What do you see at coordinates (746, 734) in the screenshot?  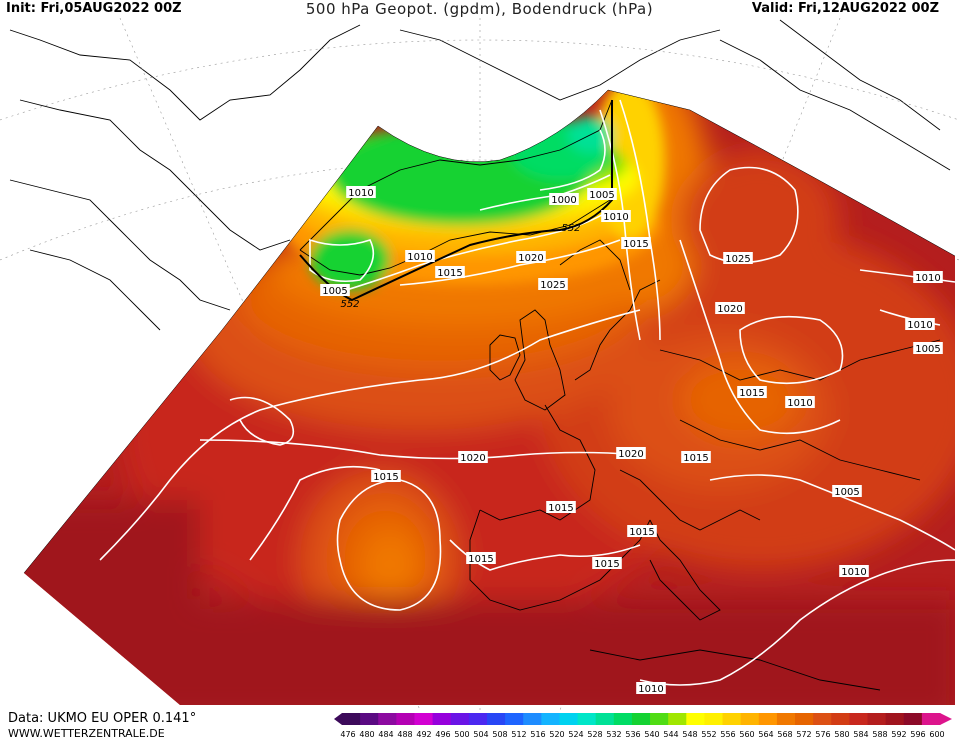 I see `legend-tick-label: 560` at bounding box center [746, 734].